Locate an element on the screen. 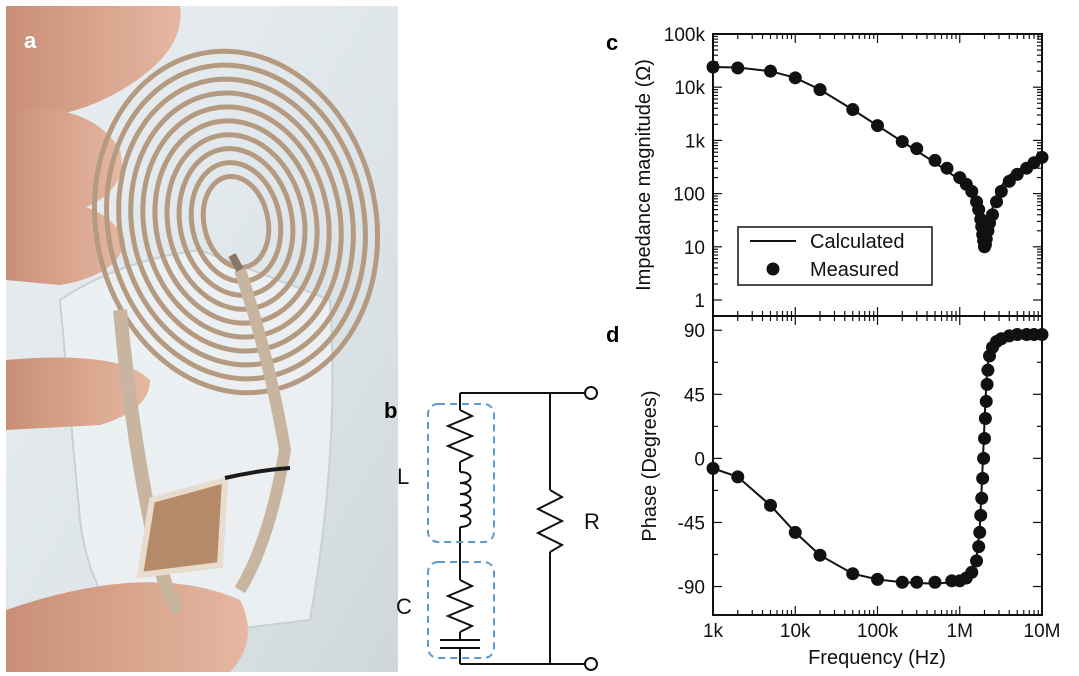 The height and width of the screenshot is (676, 1079). y-tick-label: 100 is located at coordinates (689, 195).